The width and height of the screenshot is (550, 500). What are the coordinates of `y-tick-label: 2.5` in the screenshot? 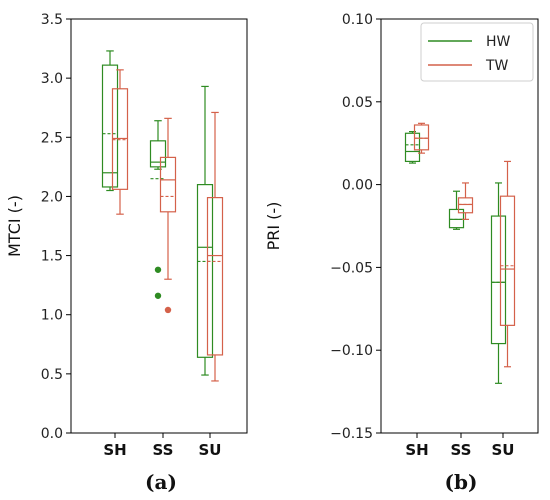 It's located at (52, 138).